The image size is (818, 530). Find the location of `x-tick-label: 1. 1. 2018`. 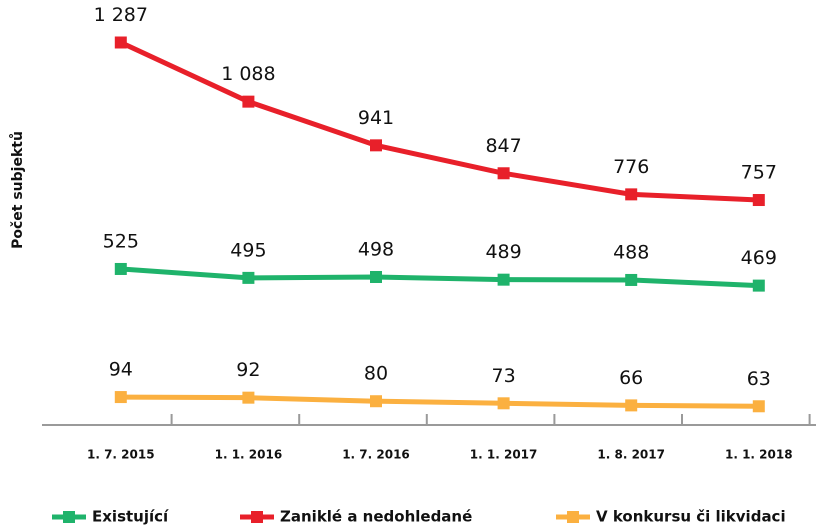

x-tick-label: 1. 1. 2018 is located at coordinates (759, 455).